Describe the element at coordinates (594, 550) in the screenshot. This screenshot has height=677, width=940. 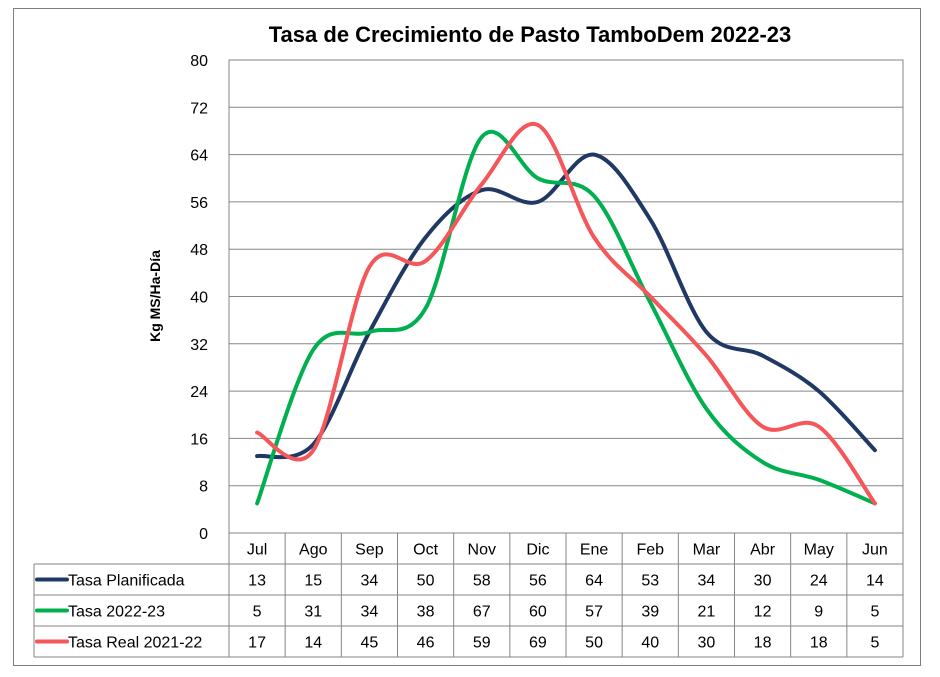
I see `x-category-label: Ene` at that location.